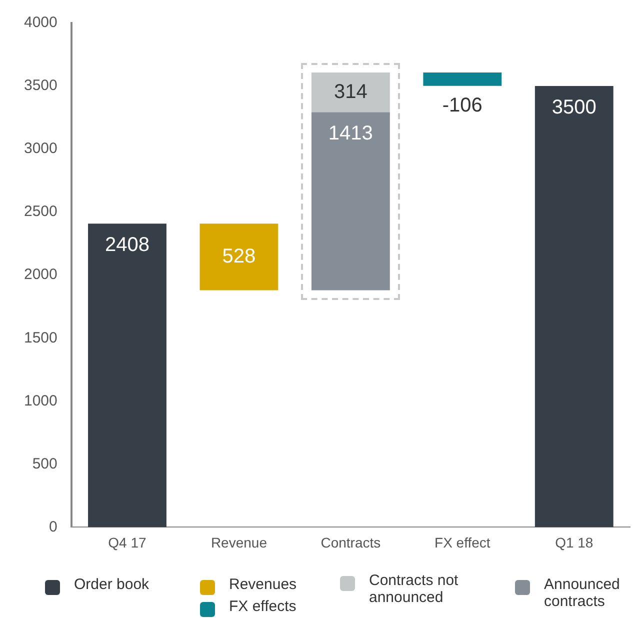  What do you see at coordinates (263, 584) in the screenshot?
I see `legend-label: Revenues` at bounding box center [263, 584].